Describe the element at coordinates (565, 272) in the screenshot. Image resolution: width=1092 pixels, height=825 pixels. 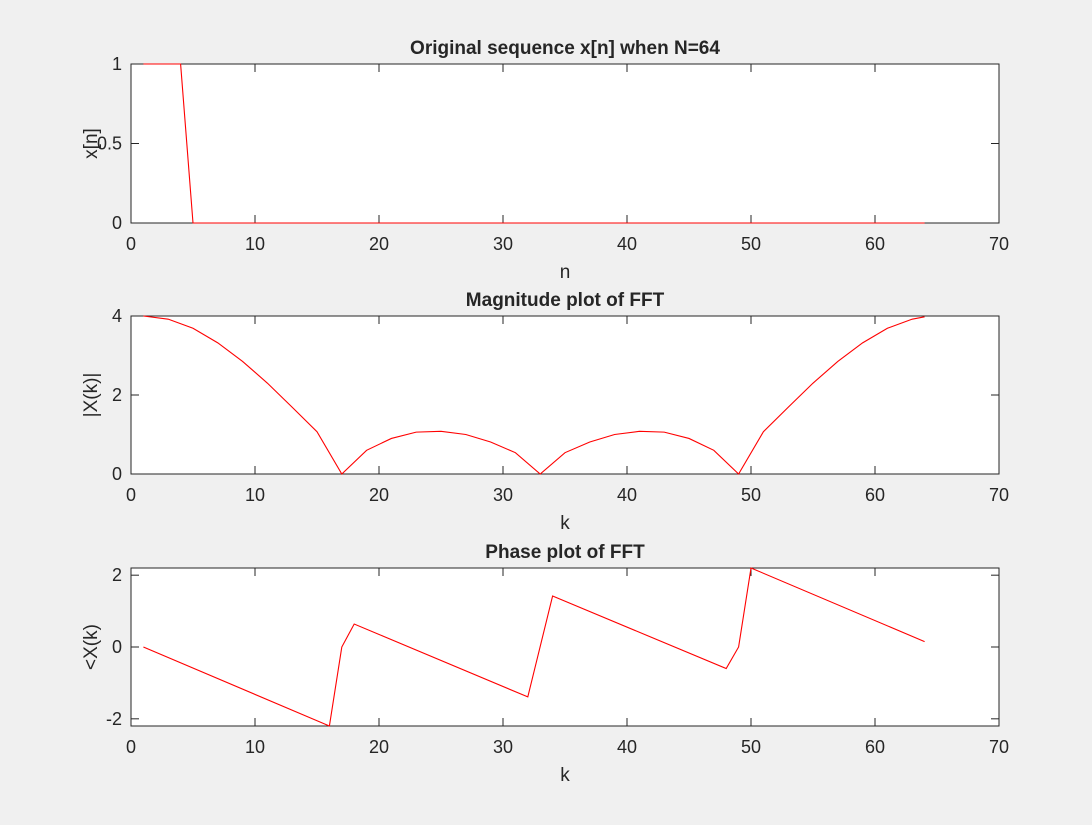
I see `x-axis-label: n` at that location.